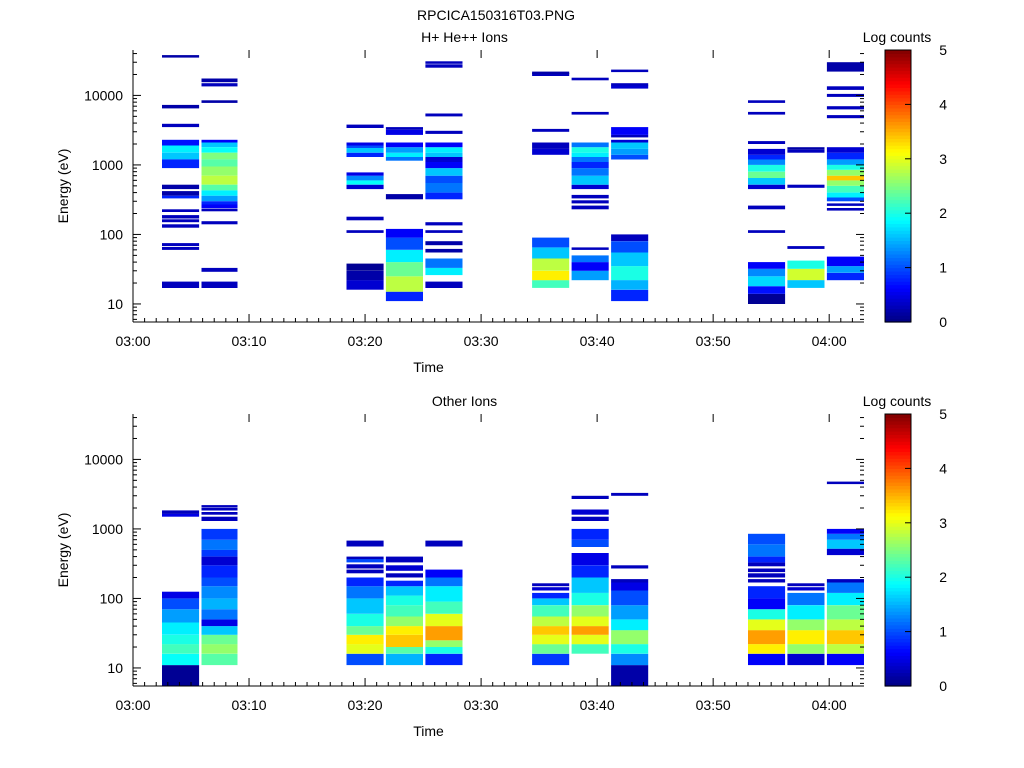 The image size is (1024, 768). Describe the element at coordinates (943, 414) in the screenshot. I see `colorbar-tick-label: 5` at that location.